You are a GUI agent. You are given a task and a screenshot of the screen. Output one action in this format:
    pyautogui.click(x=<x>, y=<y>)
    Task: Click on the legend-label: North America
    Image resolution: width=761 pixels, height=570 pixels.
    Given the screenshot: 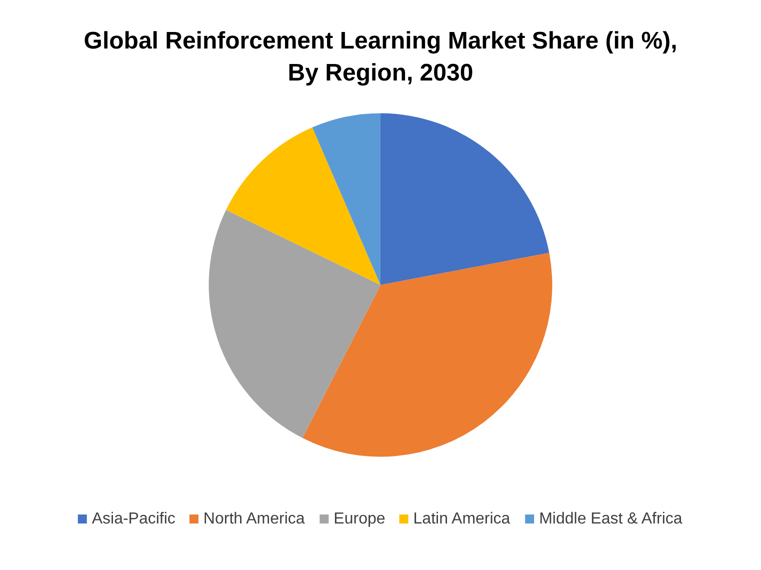 What is the action you would take?
    pyautogui.click(x=254, y=519)
    